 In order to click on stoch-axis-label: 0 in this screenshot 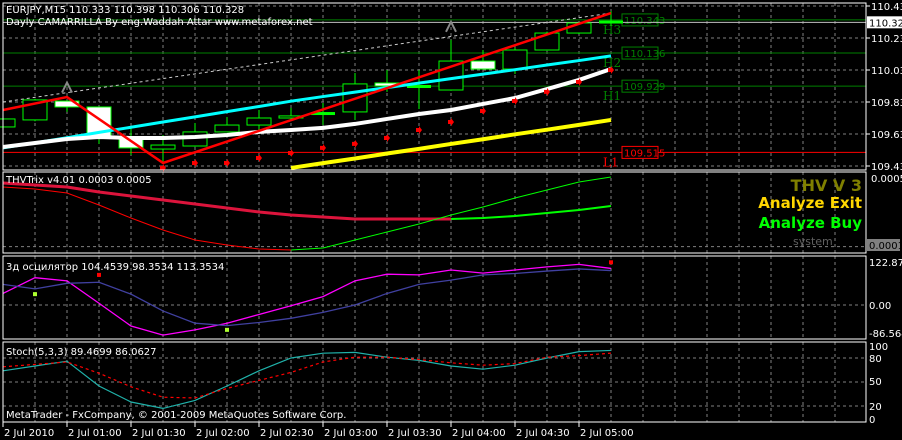, I will do `click(872, 420)`.